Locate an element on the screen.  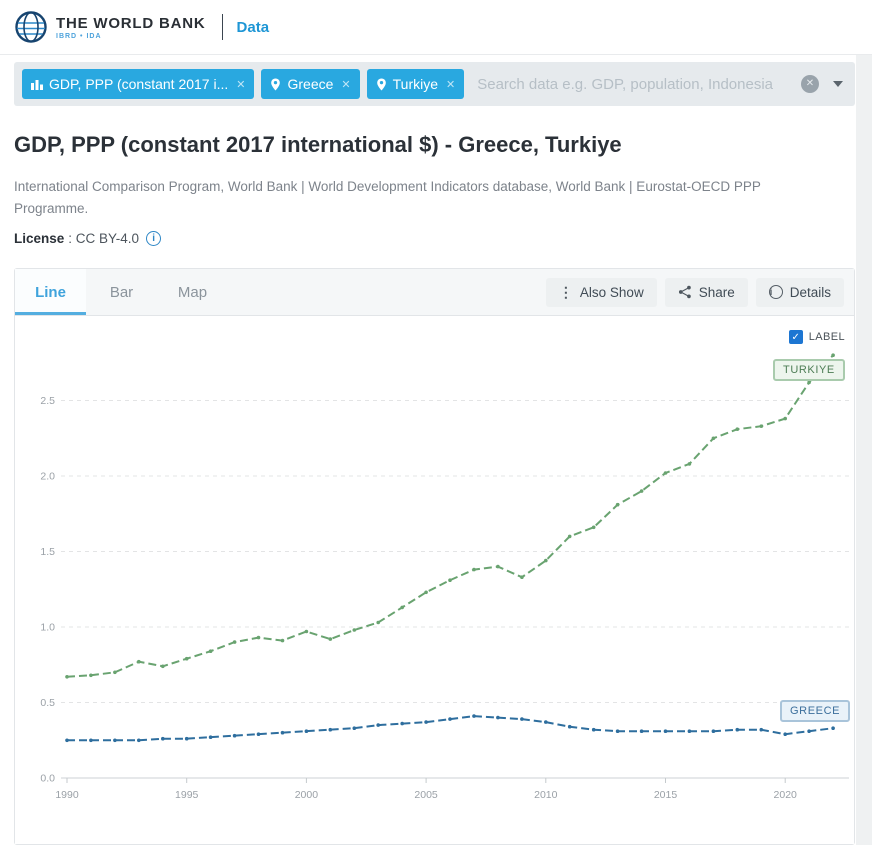
license-line: License : CC BY-4.0 i is located at coordinates (88, 238).